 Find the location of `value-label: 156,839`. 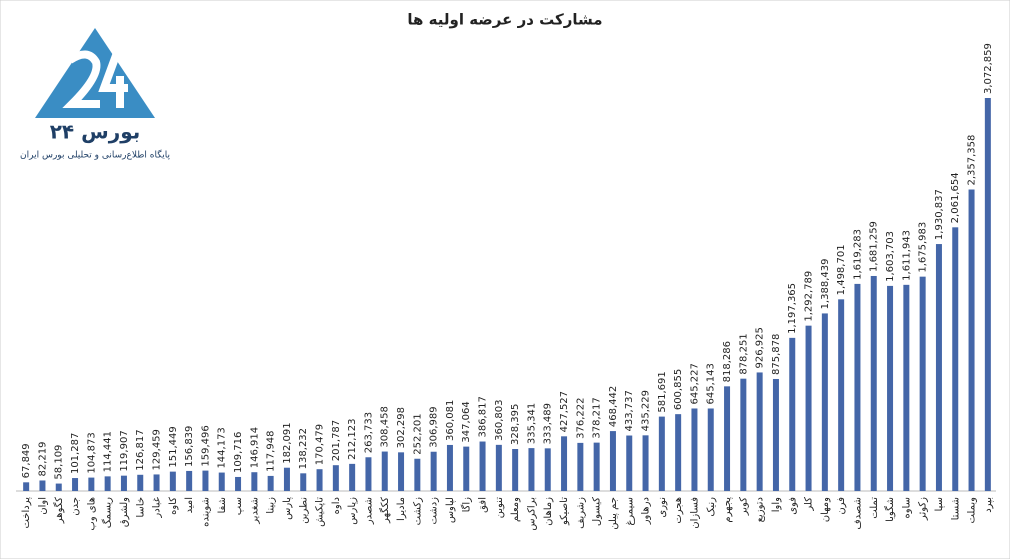

value-label: 156,839 is located at coordinates (189, 446).